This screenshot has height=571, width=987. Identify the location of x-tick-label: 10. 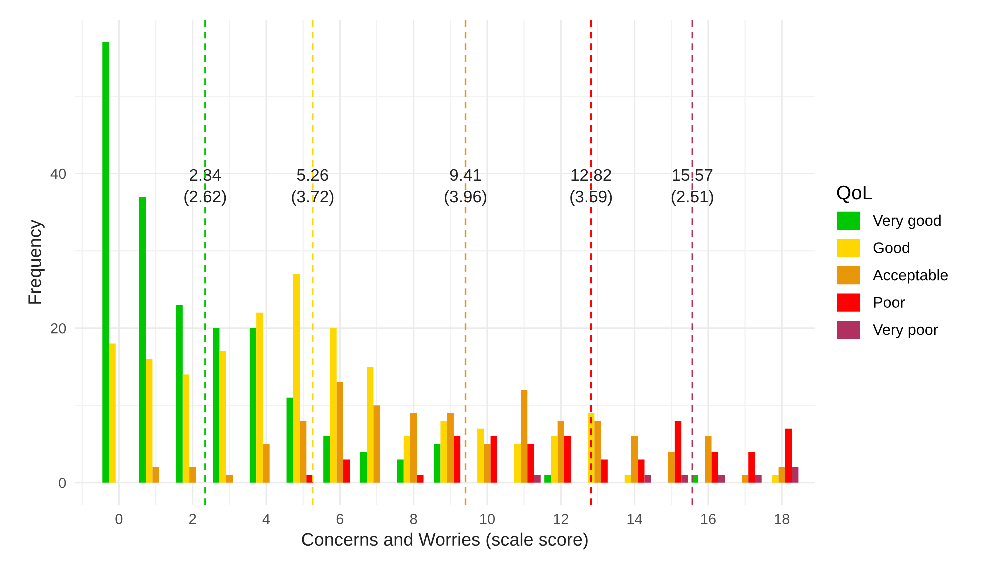
(488, 519).